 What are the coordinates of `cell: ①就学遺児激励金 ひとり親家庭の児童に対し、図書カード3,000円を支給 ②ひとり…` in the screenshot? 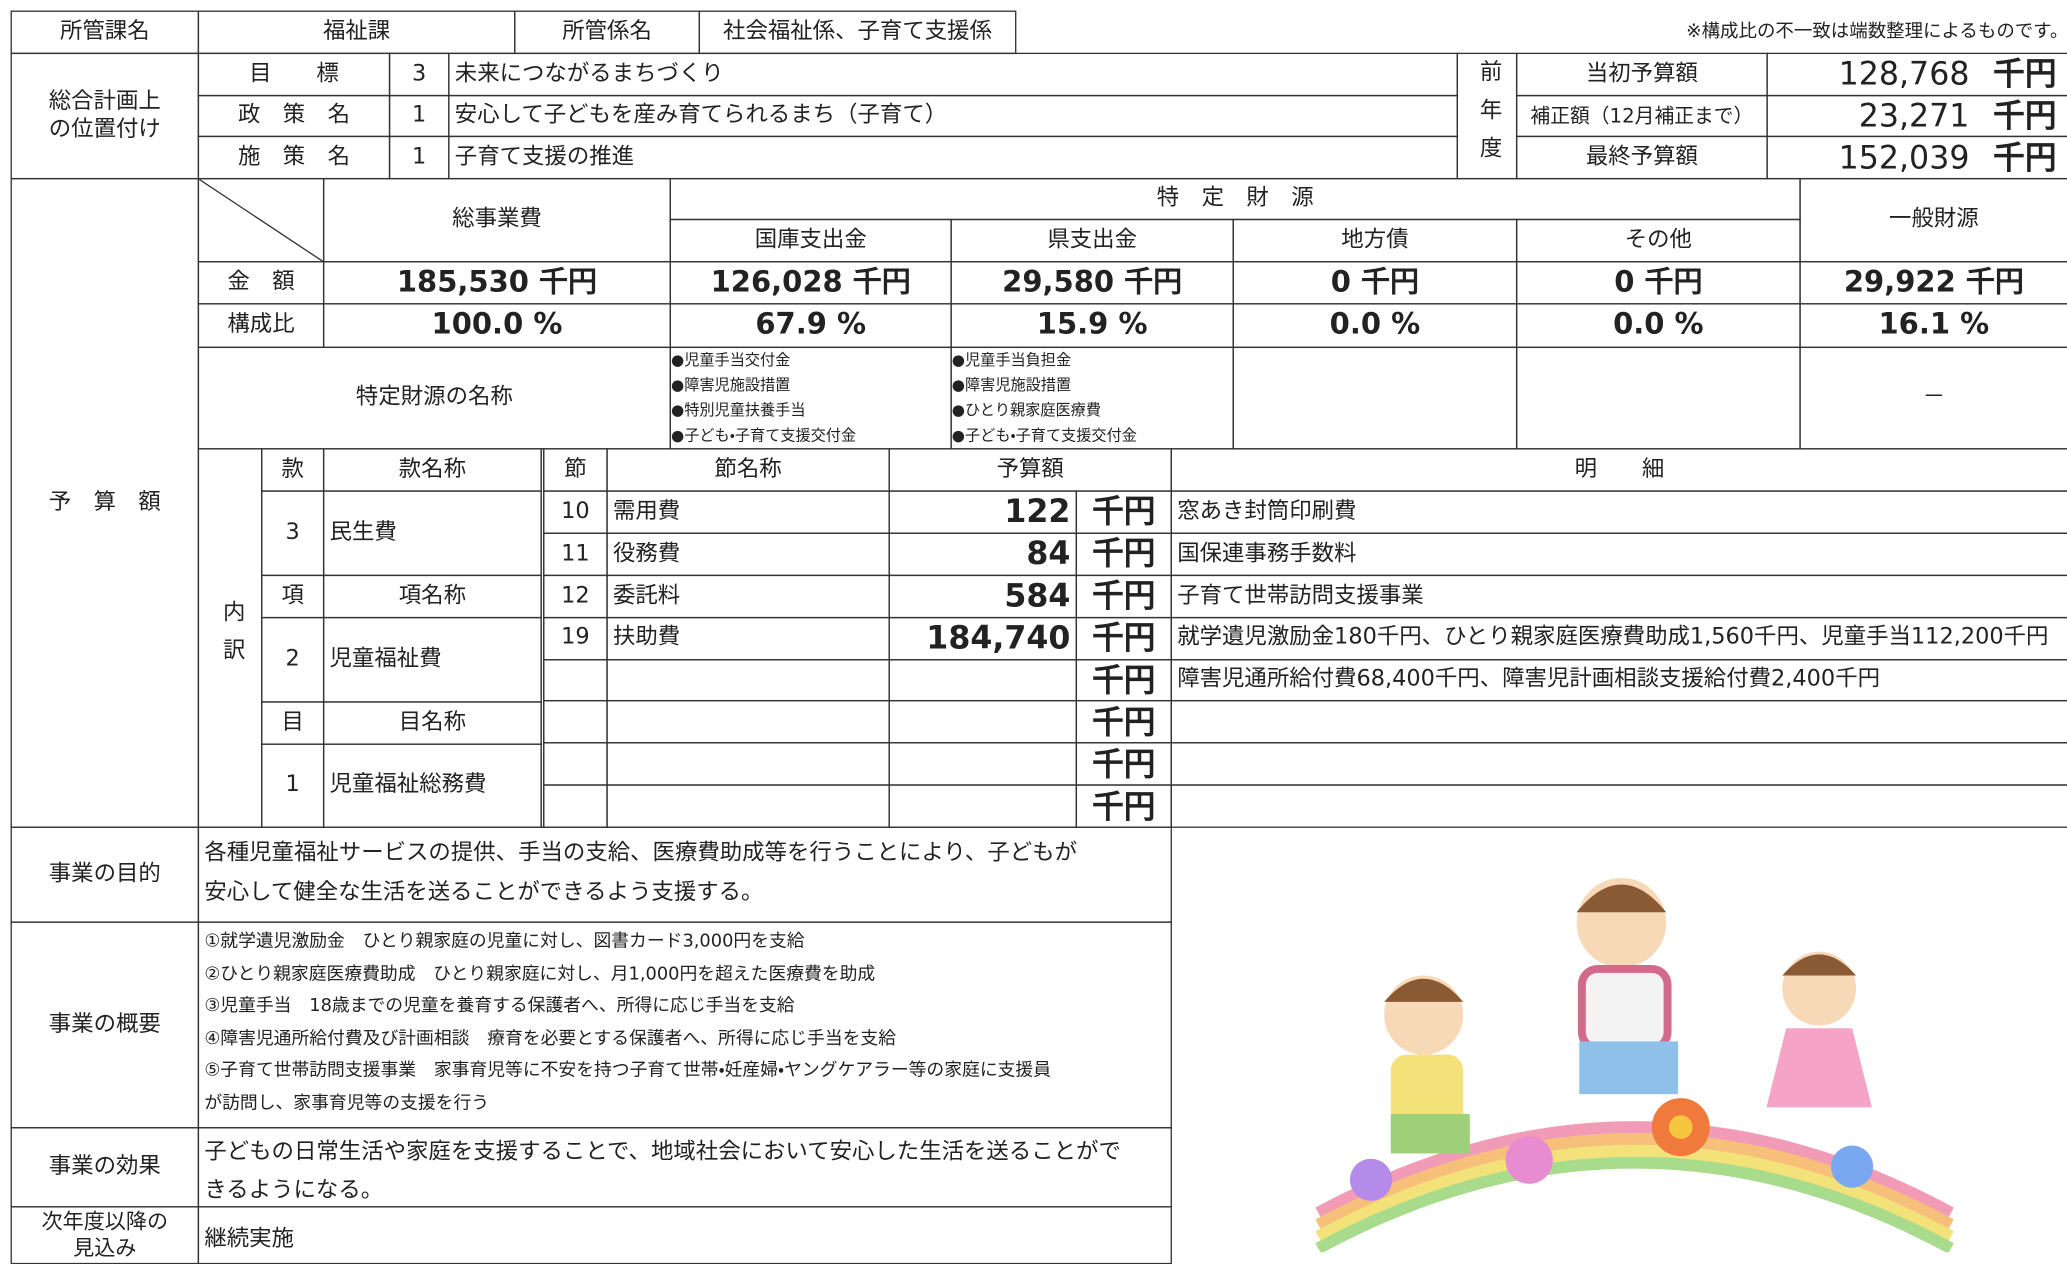 It's located at (684, 1025).